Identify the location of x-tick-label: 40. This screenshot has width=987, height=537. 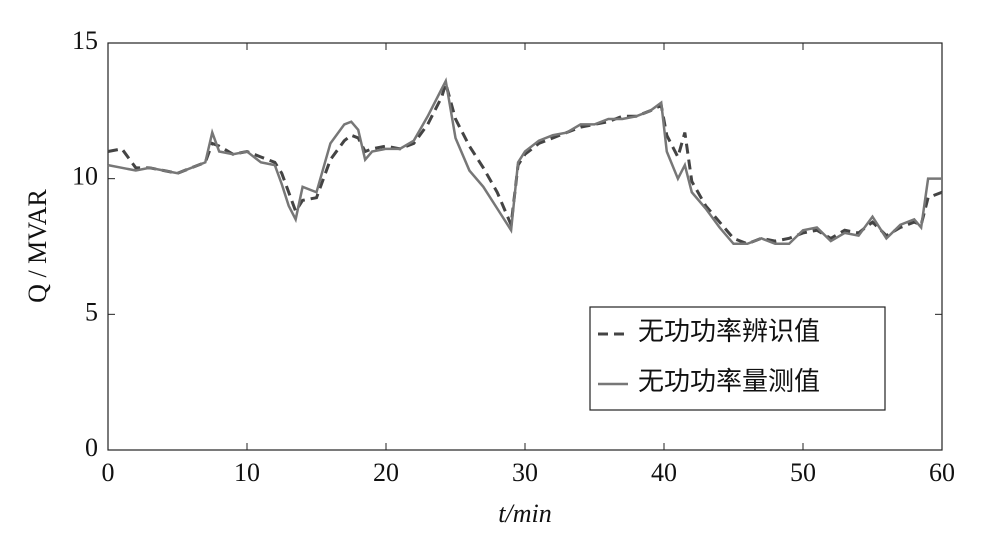
(664, 472).